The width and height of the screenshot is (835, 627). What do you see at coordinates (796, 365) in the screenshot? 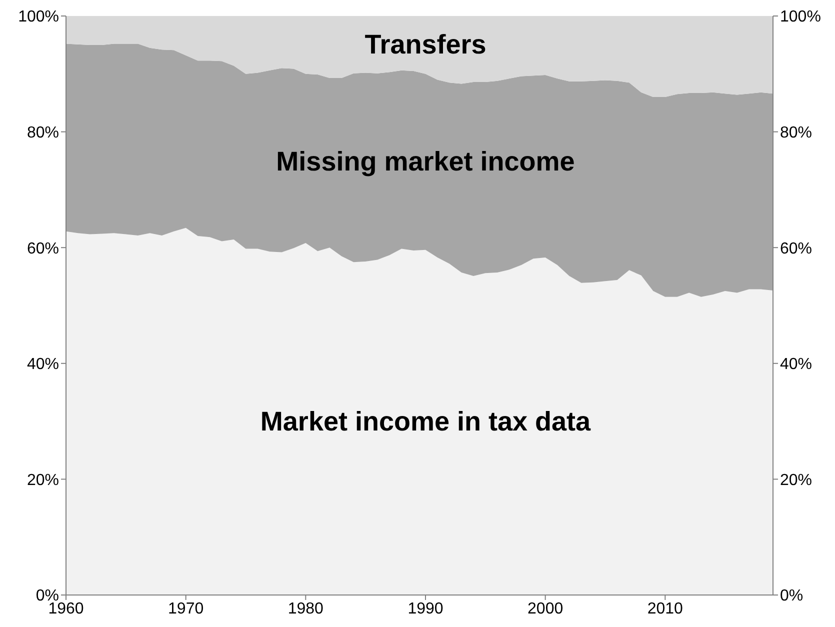
I see `y2-tick-label: 40%` at bounding box center [796, 365].